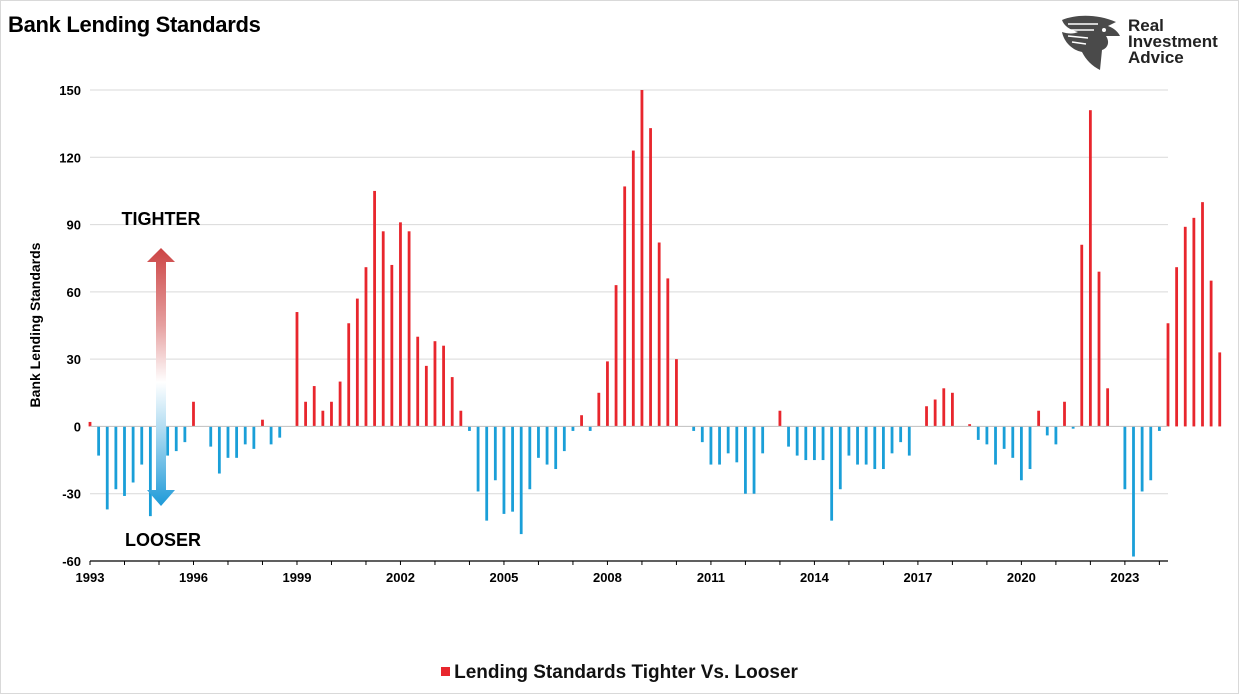  Describe the element at coordinates (74, 225) in the screenshot. I see `y-tick-label: 90` at that location.